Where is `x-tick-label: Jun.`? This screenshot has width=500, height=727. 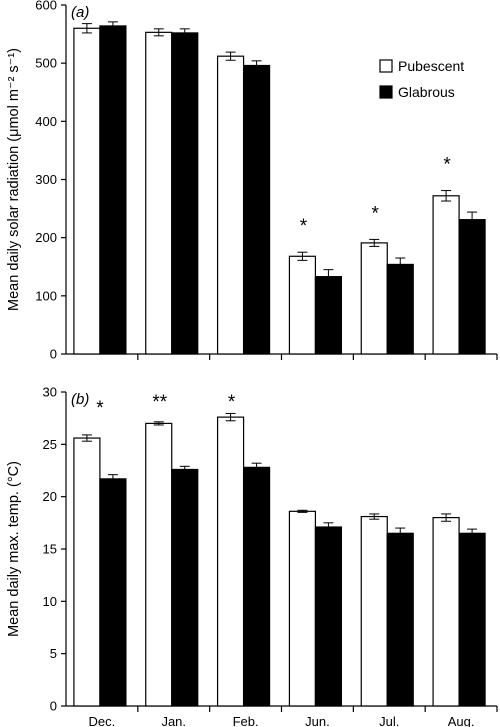 x-tick-label: Jun. is located at coordinates (317, 720).